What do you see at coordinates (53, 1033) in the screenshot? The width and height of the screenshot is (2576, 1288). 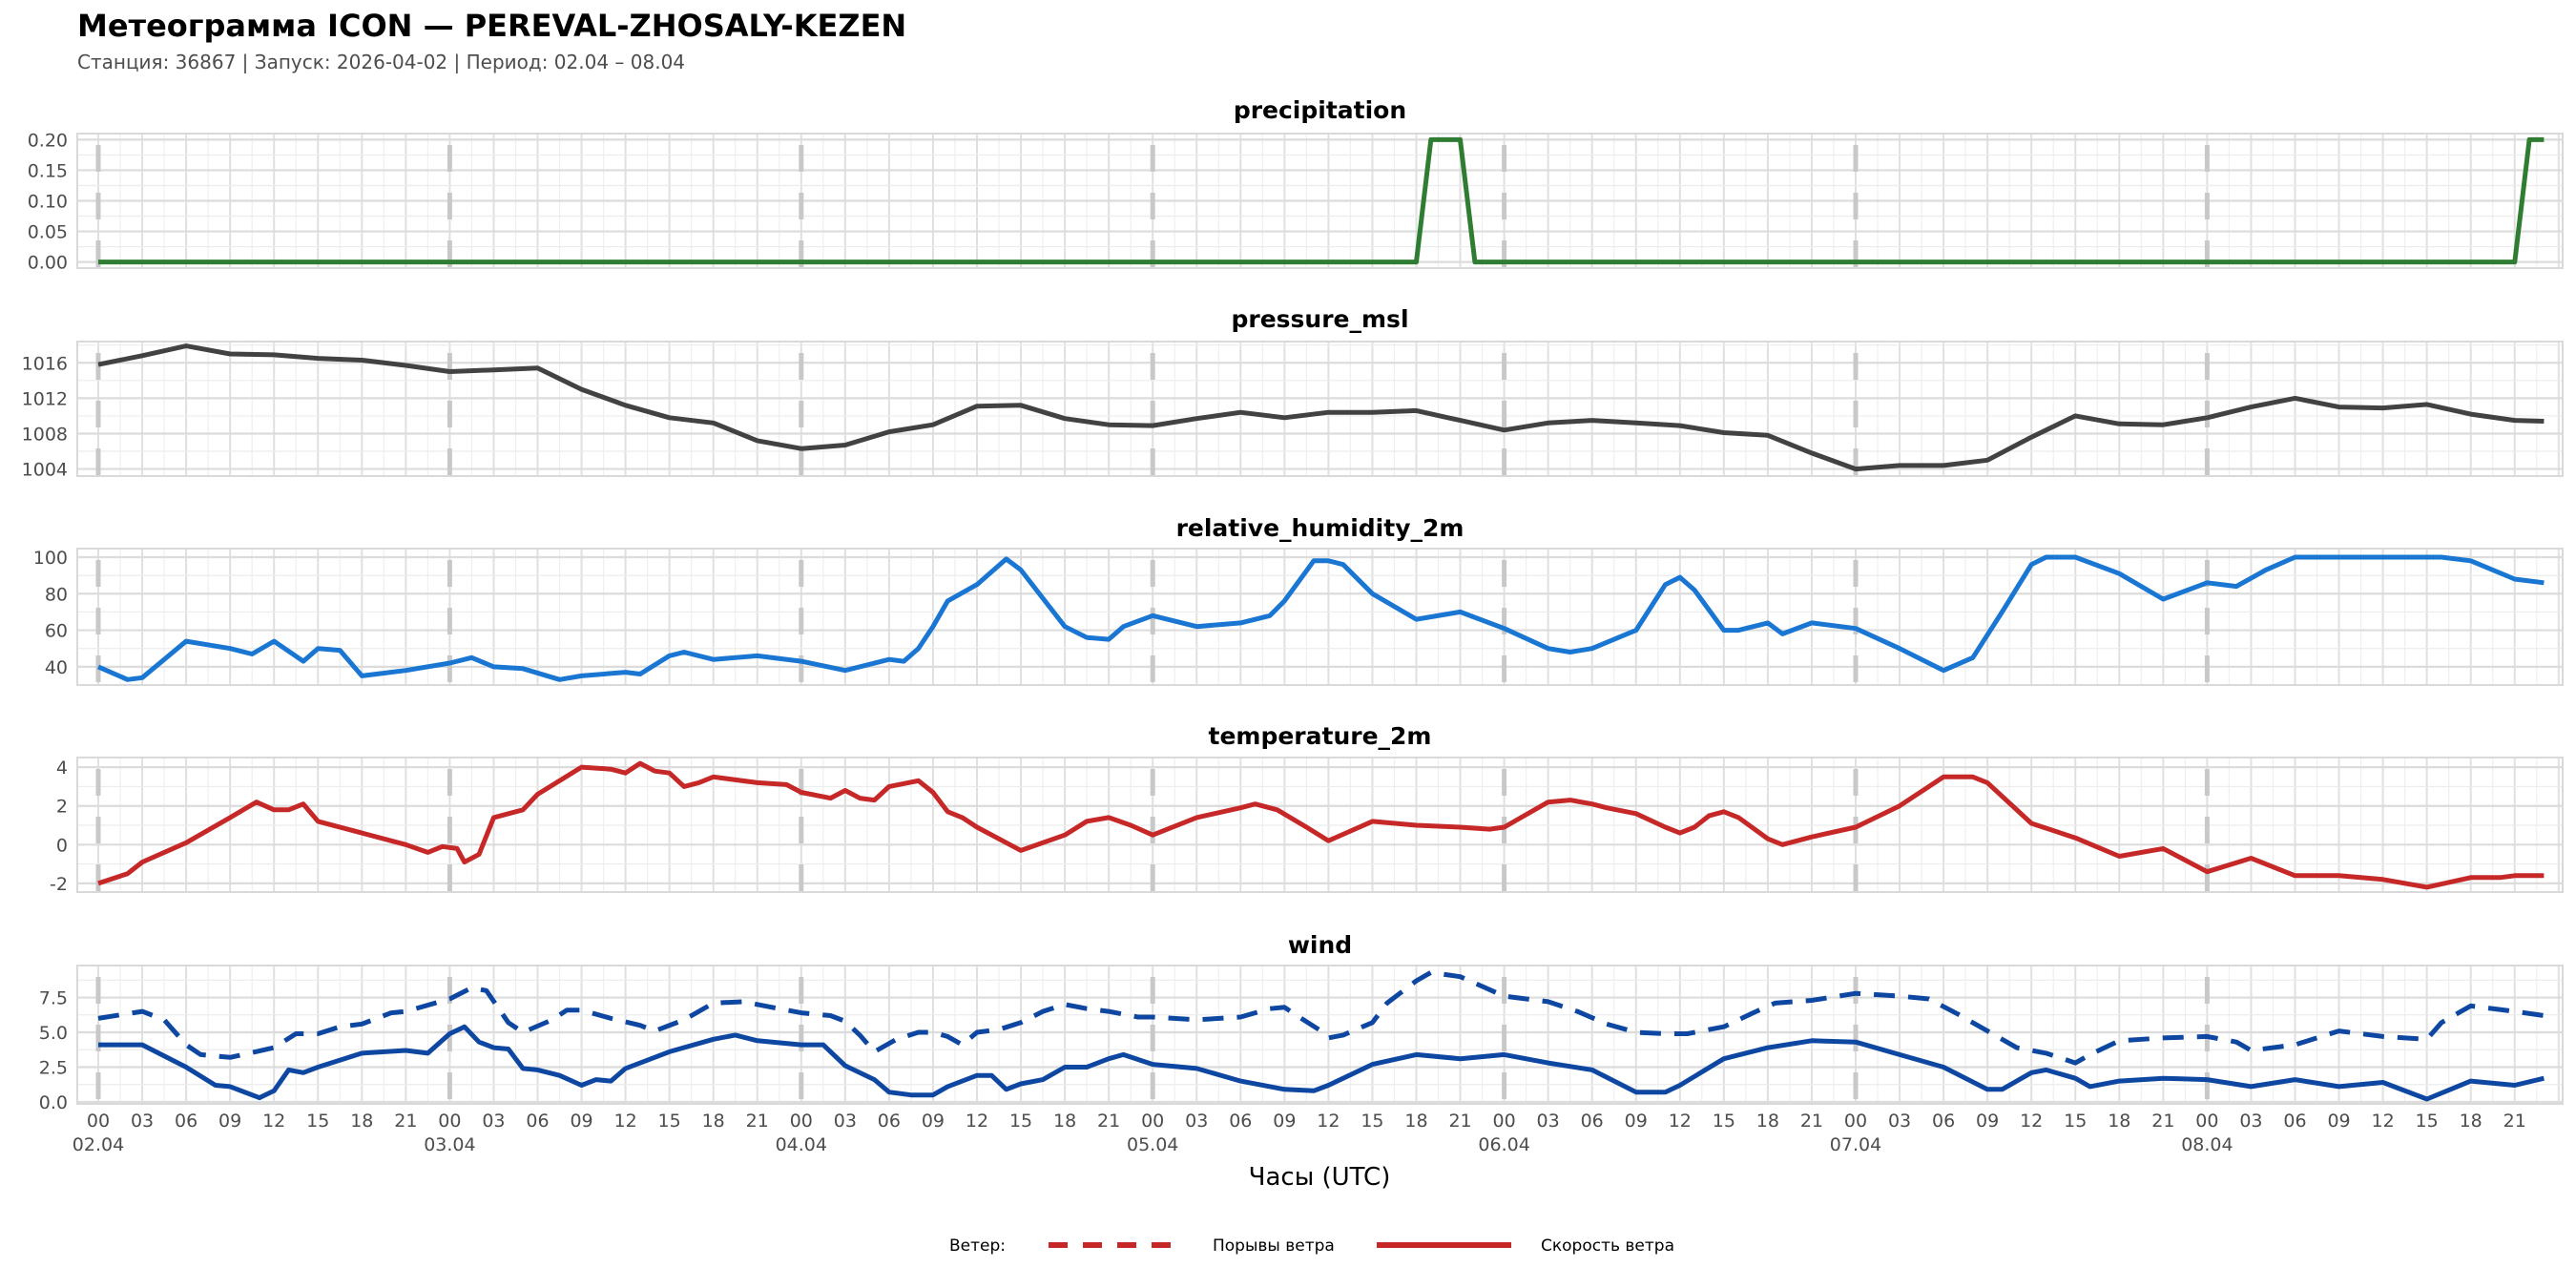 I see `y-tick-label: 5.0` at bounding box center [53, 1033].